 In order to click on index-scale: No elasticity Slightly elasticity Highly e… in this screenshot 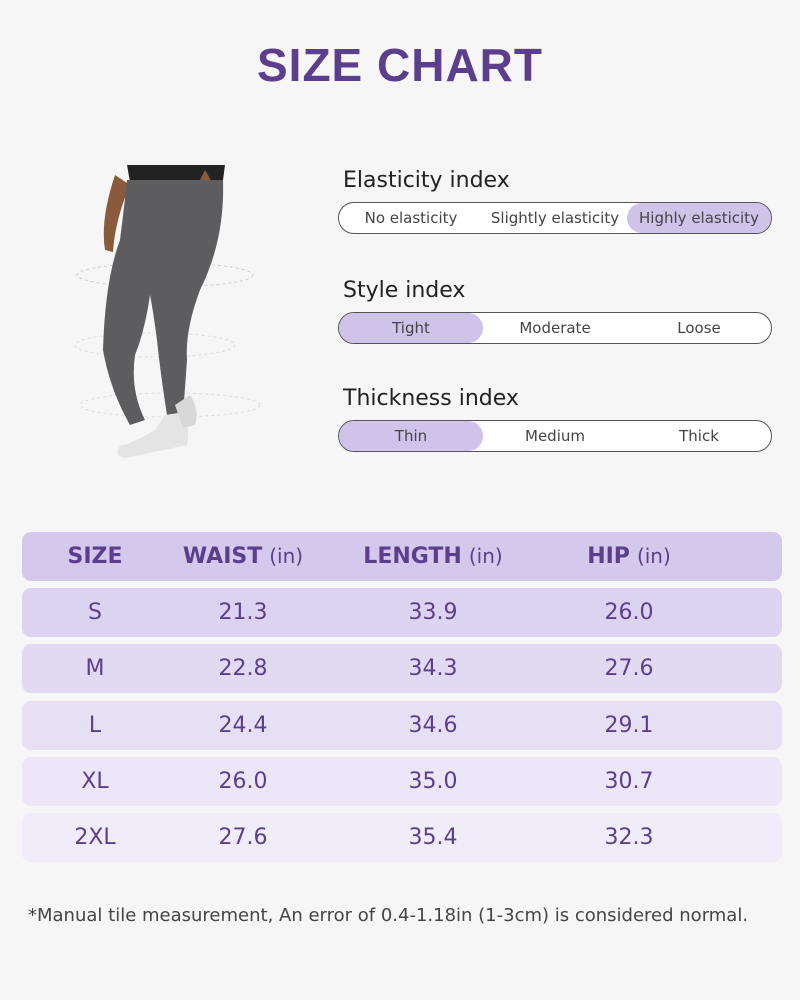, I will do `click(555, 218)`.